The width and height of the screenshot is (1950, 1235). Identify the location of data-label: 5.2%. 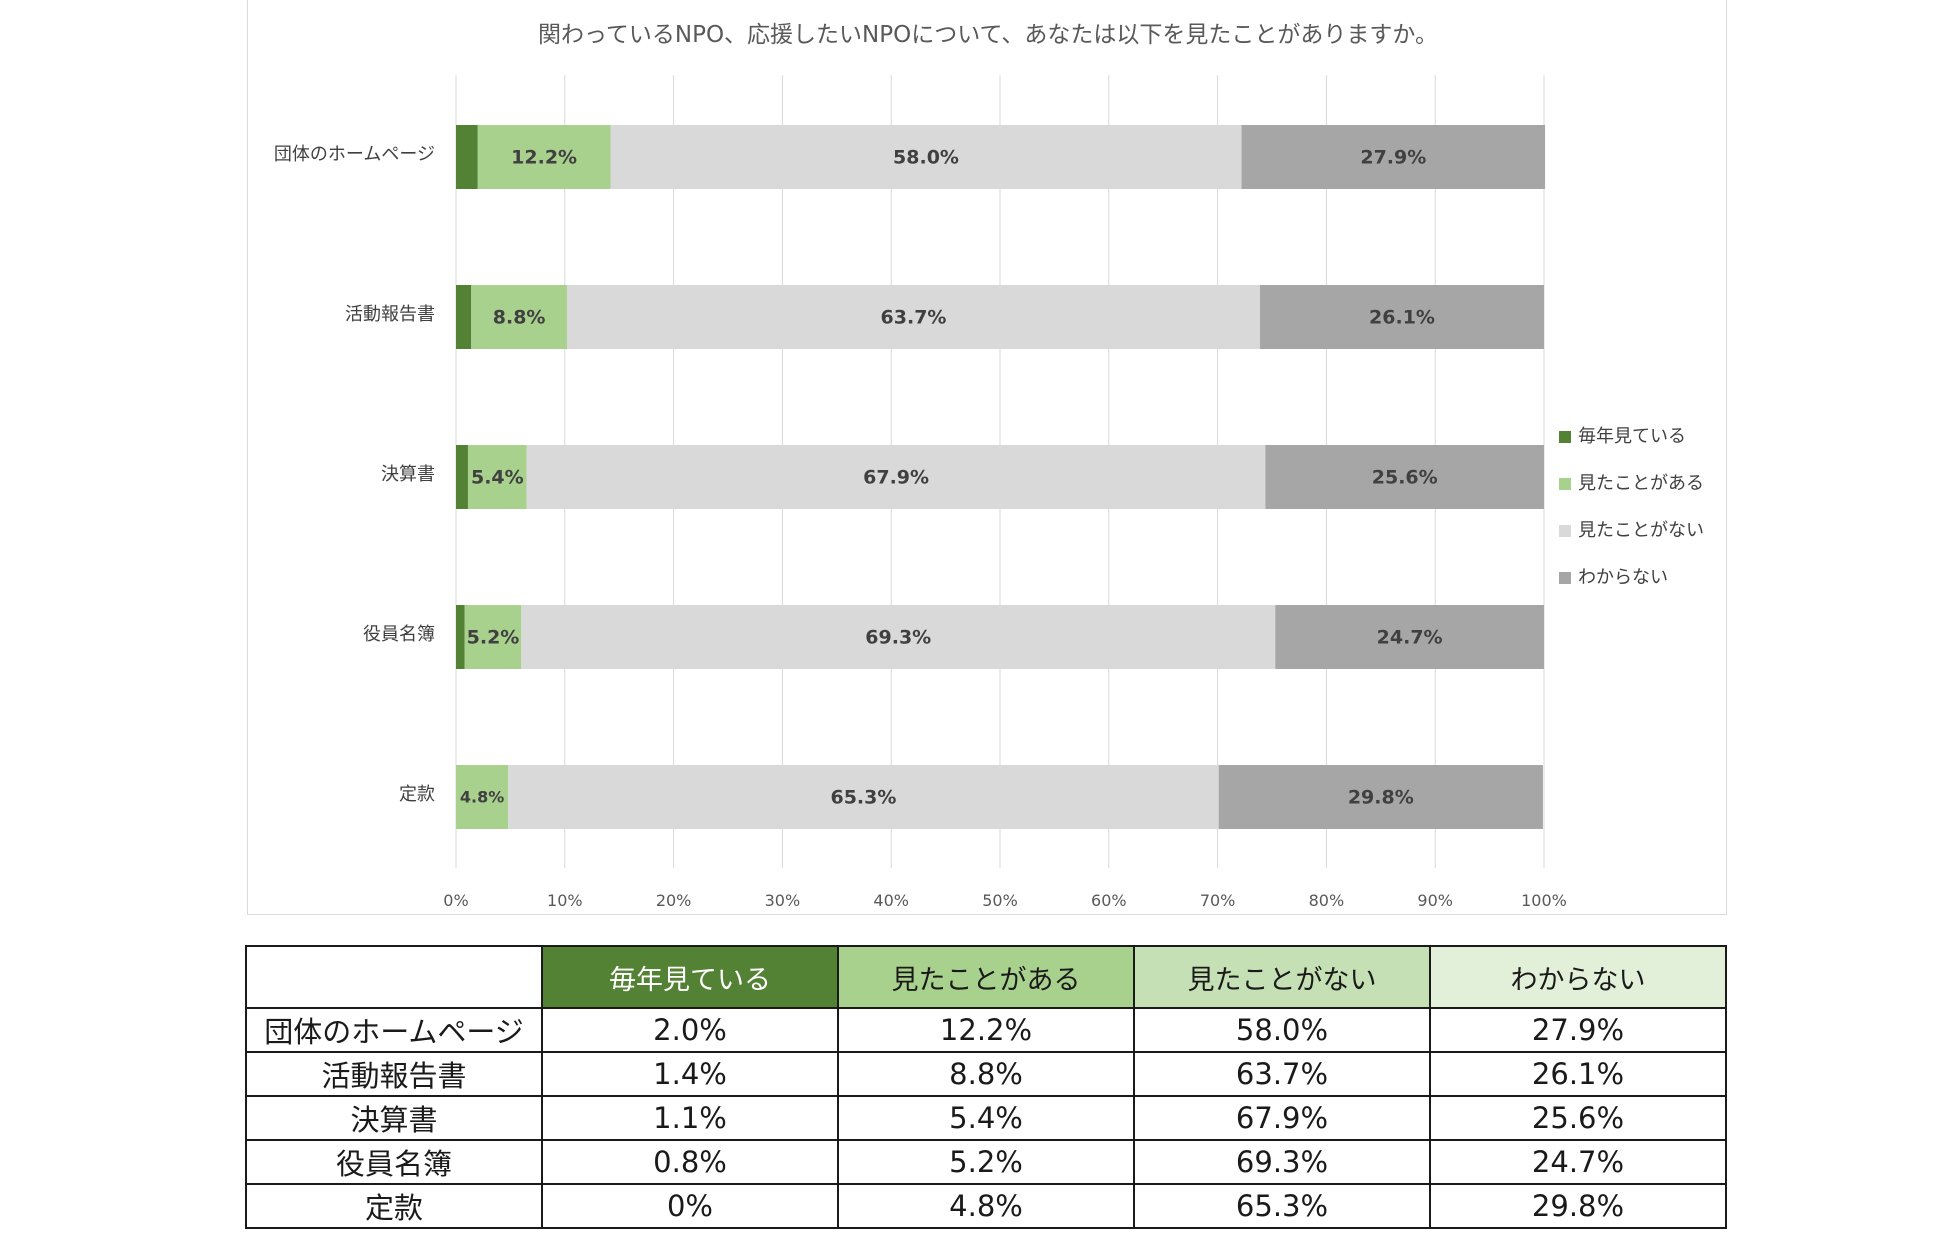
(493, 638).